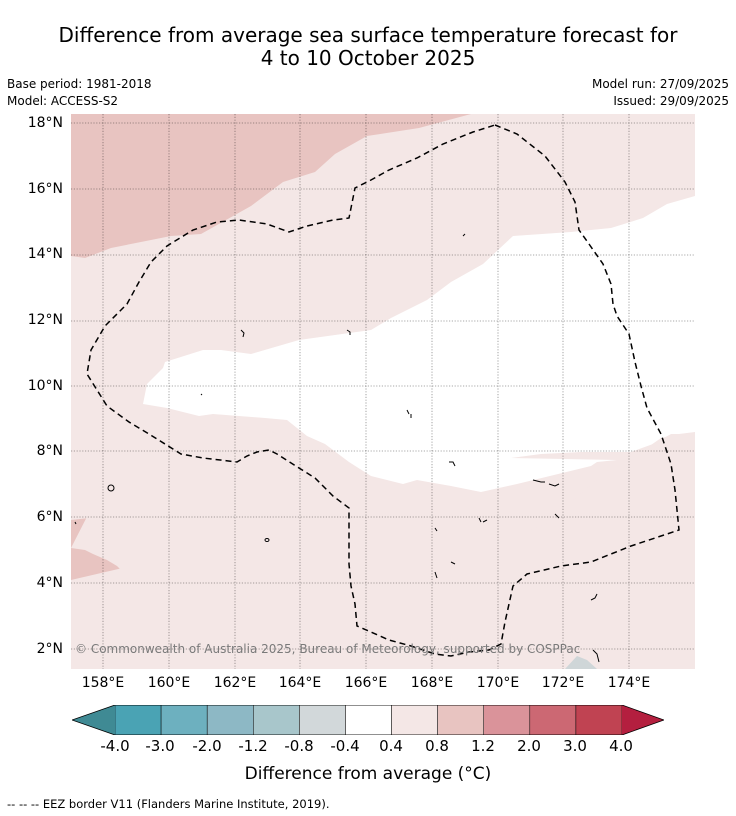 The width and height of the screenshot is (736, 816). I want to click on lon-label-168e: 168°E, so click(432, 683).